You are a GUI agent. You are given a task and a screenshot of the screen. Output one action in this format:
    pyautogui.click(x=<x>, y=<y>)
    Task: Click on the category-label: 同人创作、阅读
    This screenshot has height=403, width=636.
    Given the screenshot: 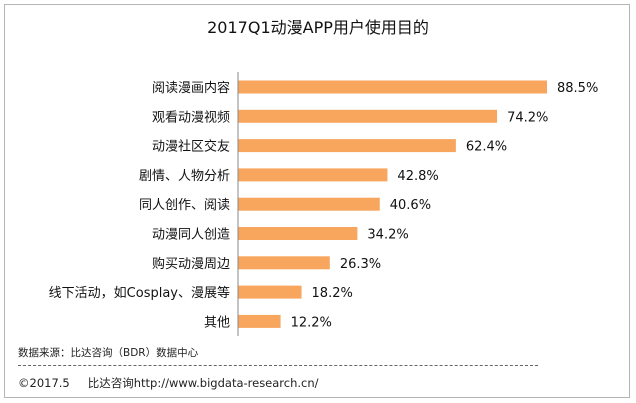 What is the action you would take?
    pyautogui.click(x=184, y=205)
    